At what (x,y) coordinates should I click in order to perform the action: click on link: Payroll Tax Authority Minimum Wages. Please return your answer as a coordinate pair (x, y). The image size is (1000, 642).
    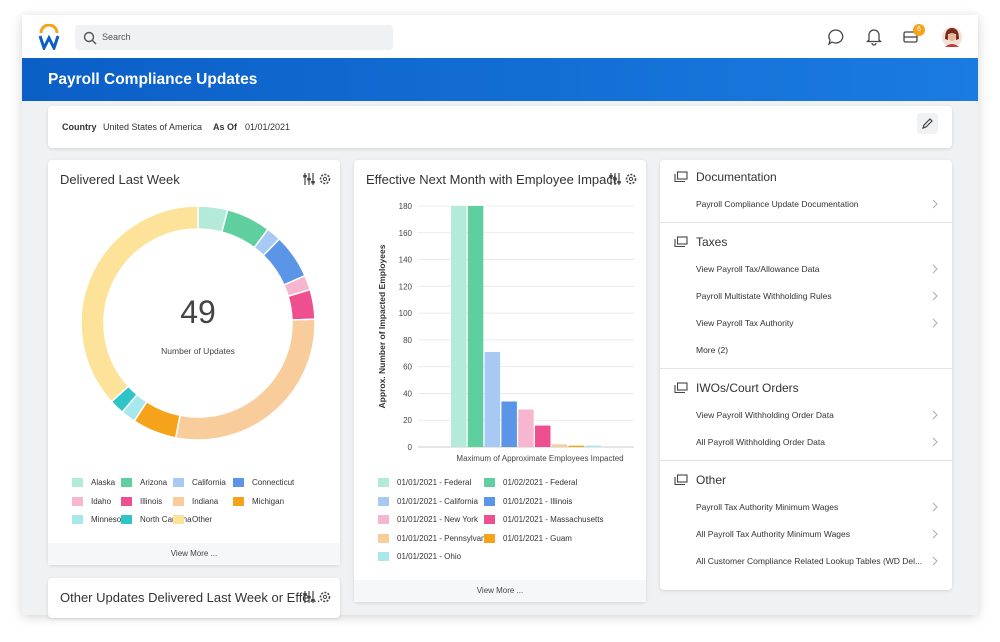
    Looking at the image, I should click on (767, 507).